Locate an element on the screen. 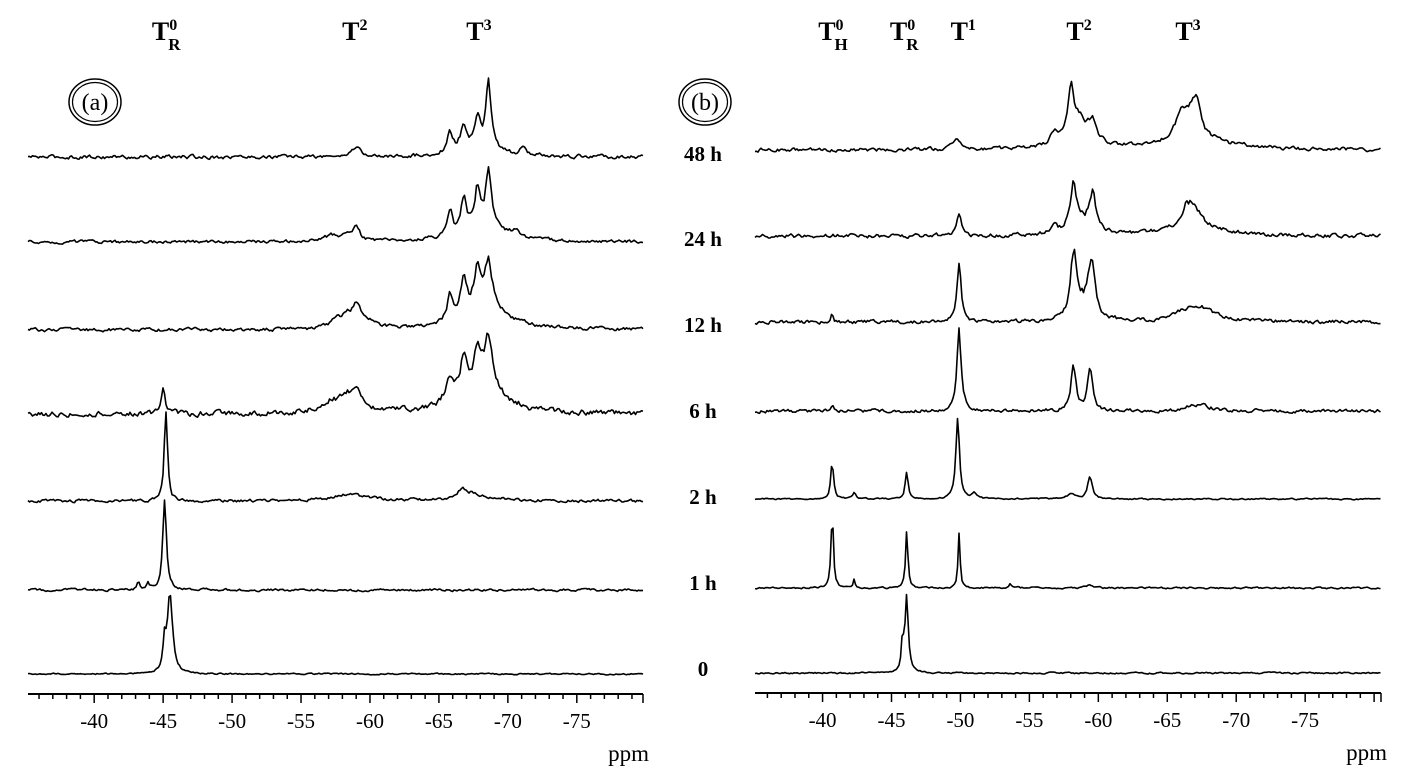 This screenshot has width=1407, height=774. time-label-24h: 24 h is located at coordinates (703, 239).